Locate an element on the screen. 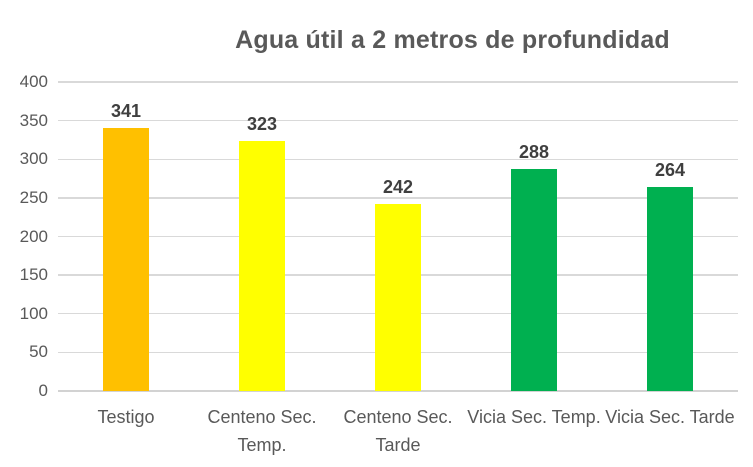  bar-slot: 288 is located at coordinates (534, 236).